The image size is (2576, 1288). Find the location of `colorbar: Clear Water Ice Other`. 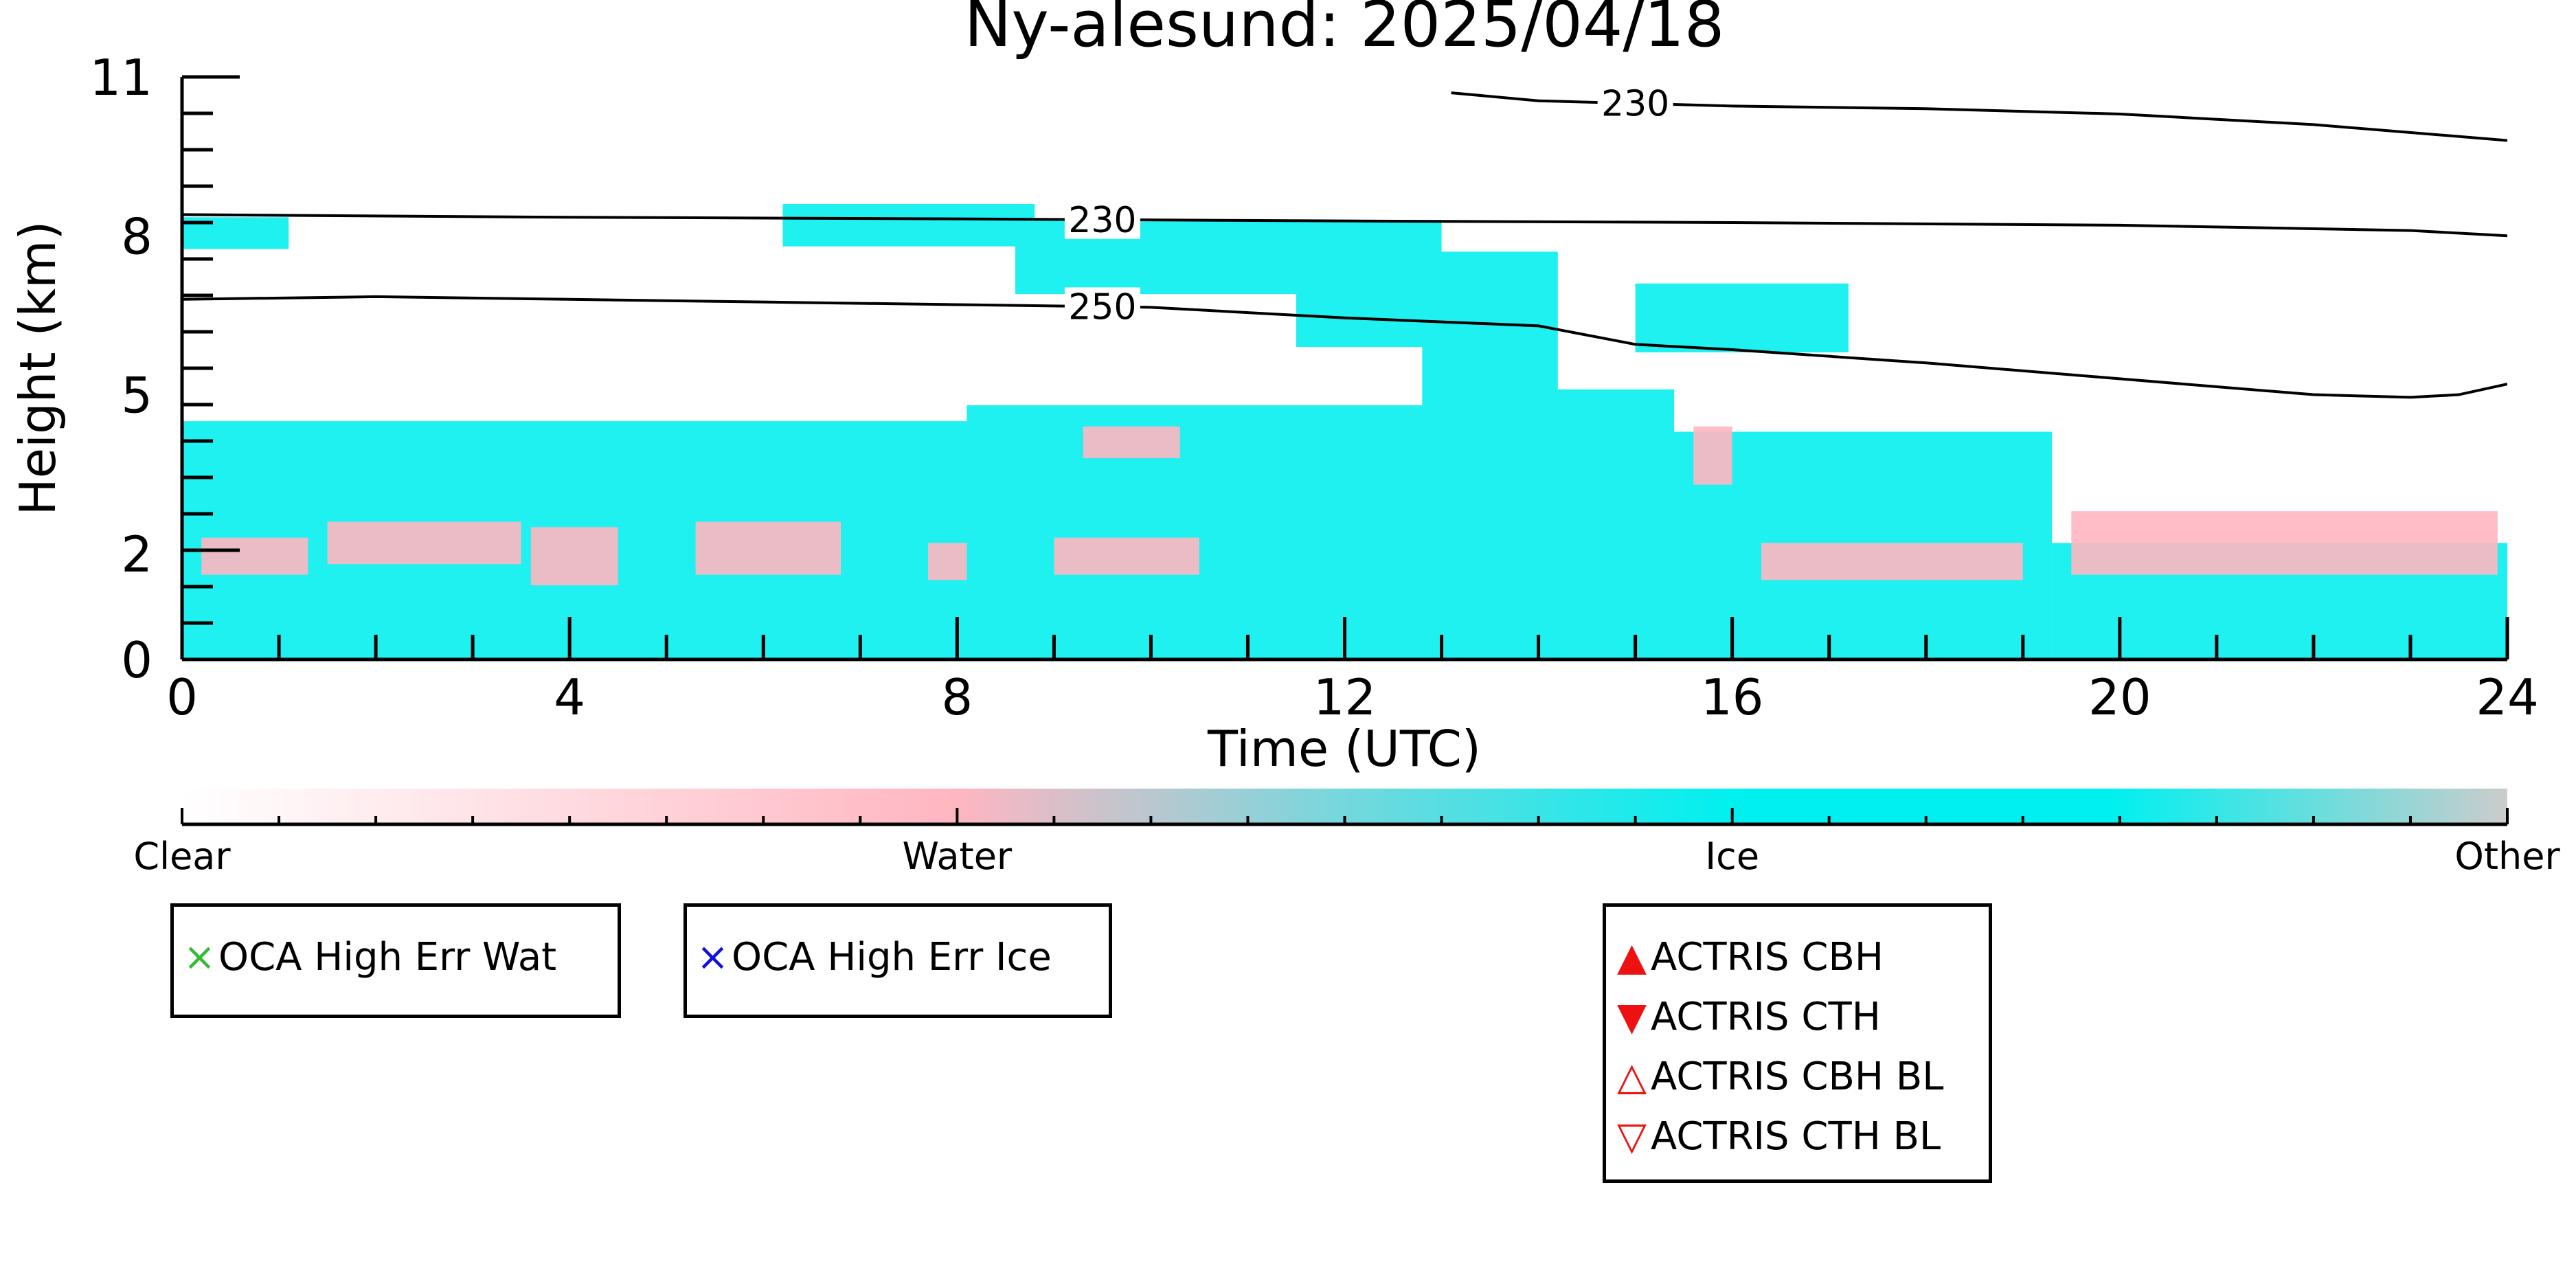

colorbar: Clear Water Ice Other is located at coordinates (1346, 833).